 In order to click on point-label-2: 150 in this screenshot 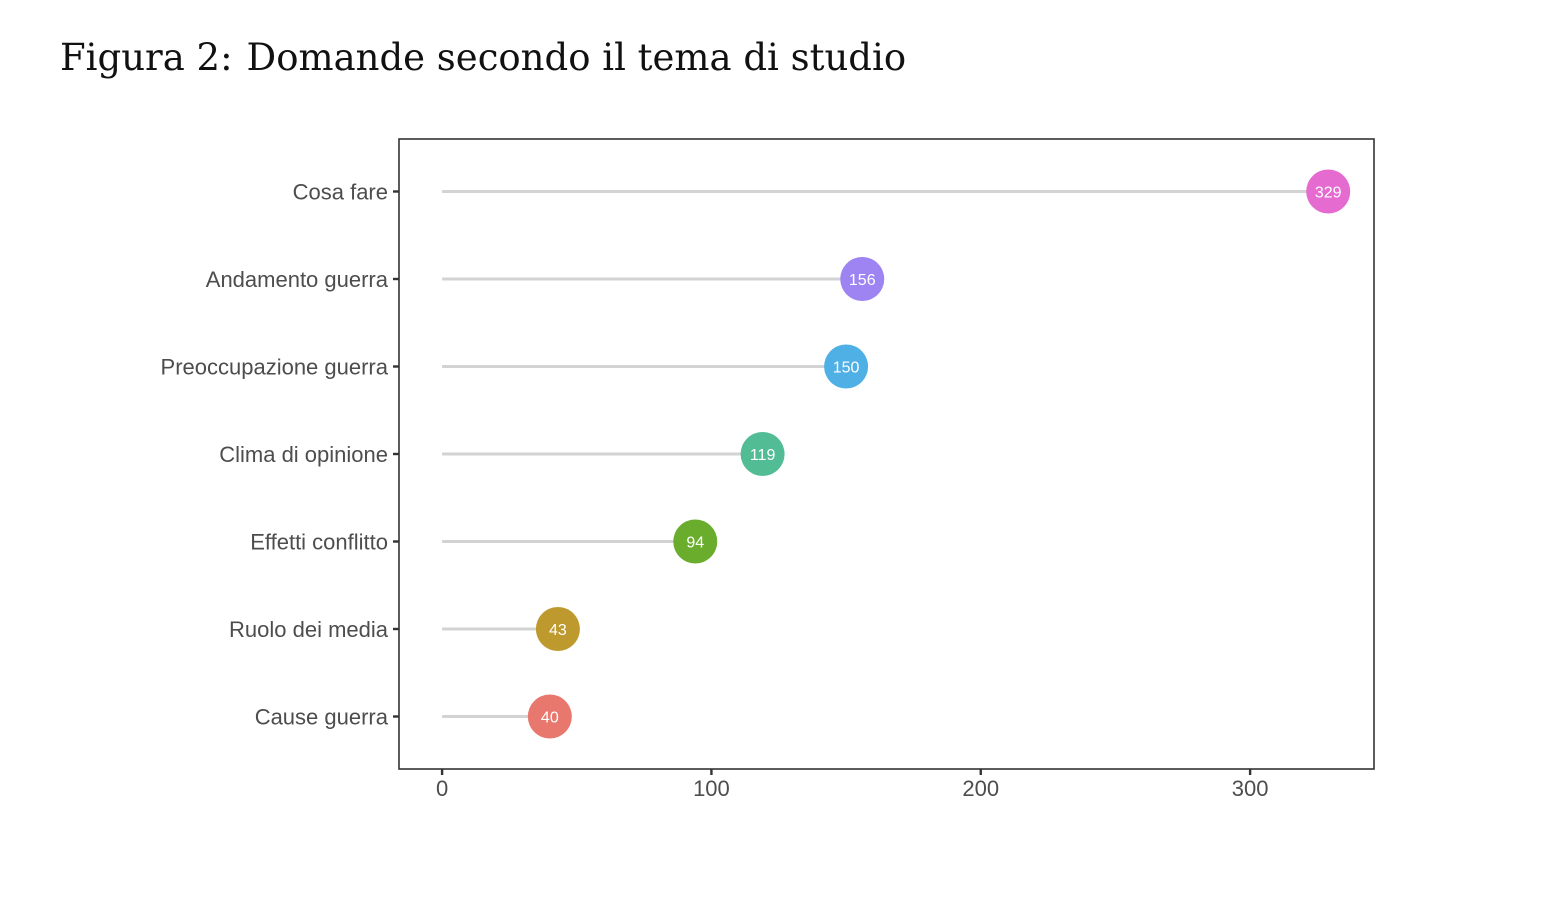, I will do `click(846, 368)`.